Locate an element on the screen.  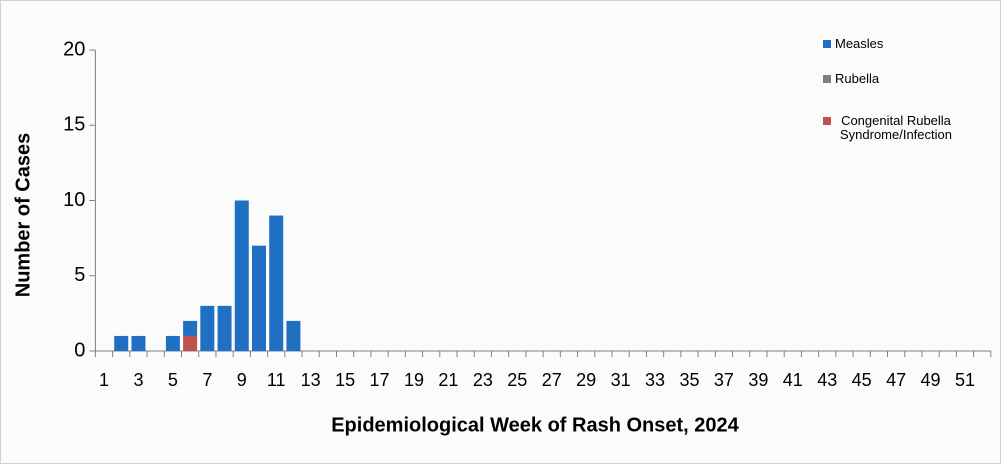
x-tick-label: 33 is located at coordinates (655, 380).